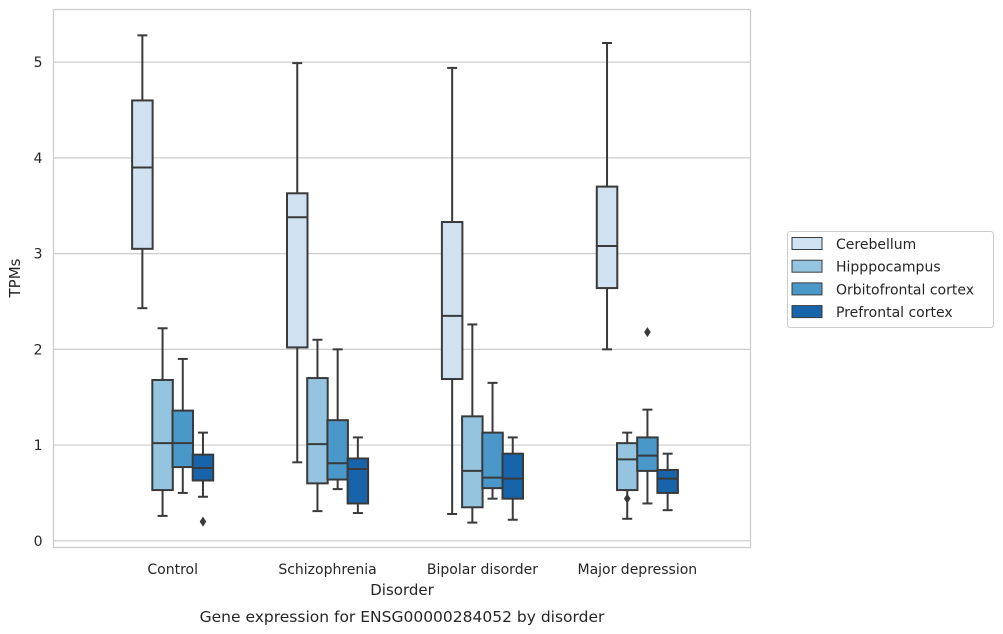 This screenshot has width=1003, height=634. Describe the element at coordinates (38, 159) in the screenshot. I see `y-tick-label: 4` at that location.